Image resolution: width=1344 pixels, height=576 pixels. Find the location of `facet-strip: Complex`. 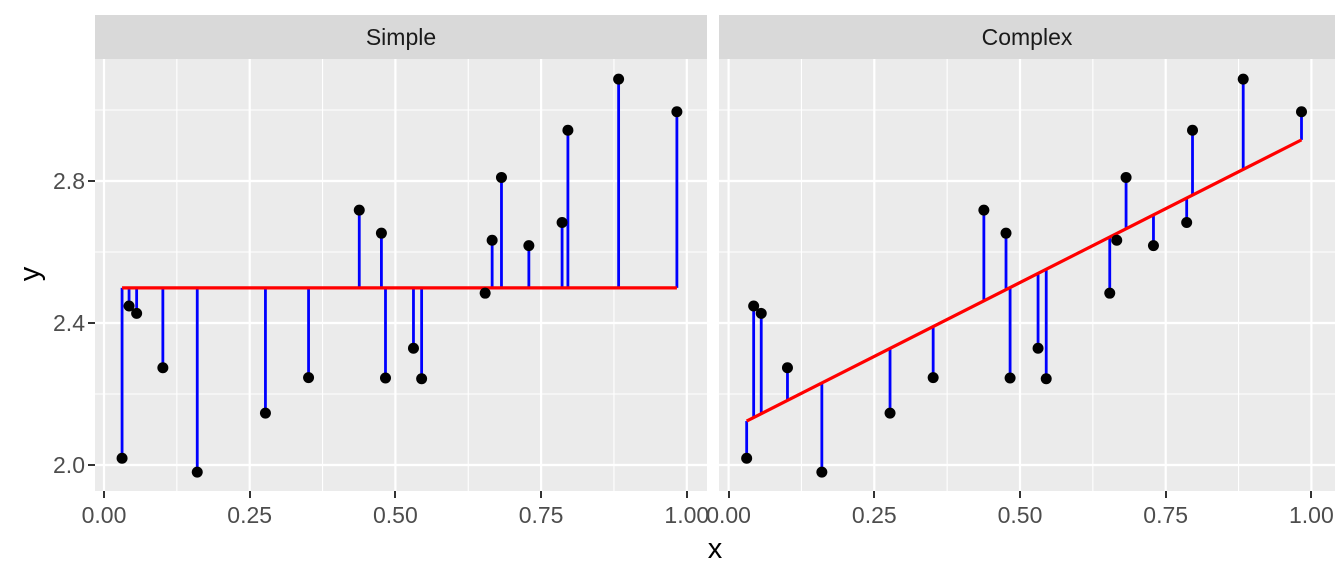

facet-strip: Complex is located at coordinates (1027, 37).